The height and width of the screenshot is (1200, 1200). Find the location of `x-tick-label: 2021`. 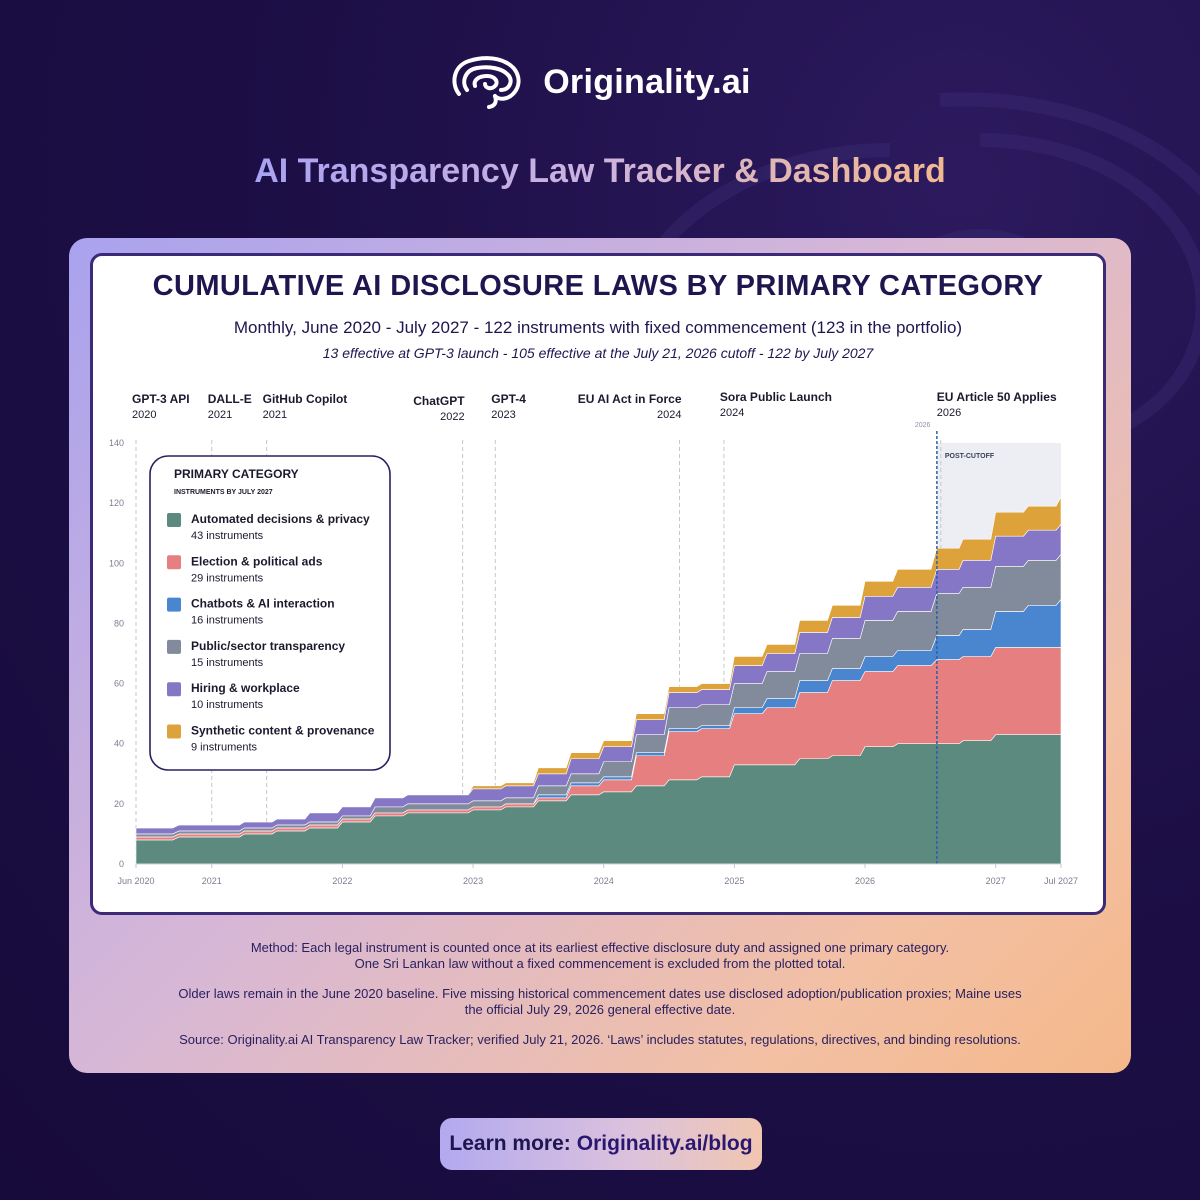

x-tick-label: 2021 is located at coordinates (212, 881).